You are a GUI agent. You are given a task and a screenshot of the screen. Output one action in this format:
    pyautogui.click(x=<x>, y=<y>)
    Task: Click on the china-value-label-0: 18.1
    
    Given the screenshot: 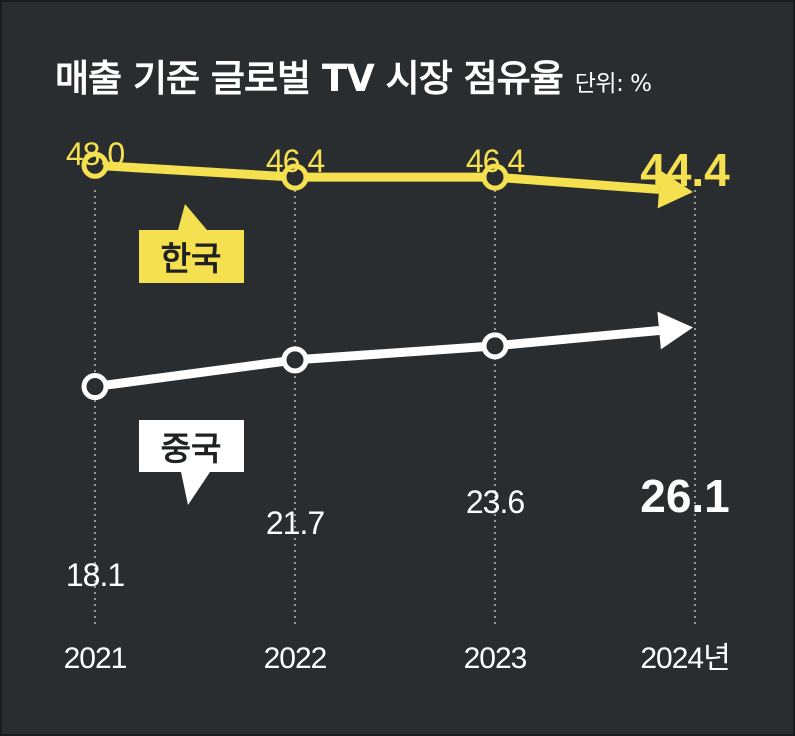 What is the action you would take?
    pyautogui.click(x=95, y=575)
    